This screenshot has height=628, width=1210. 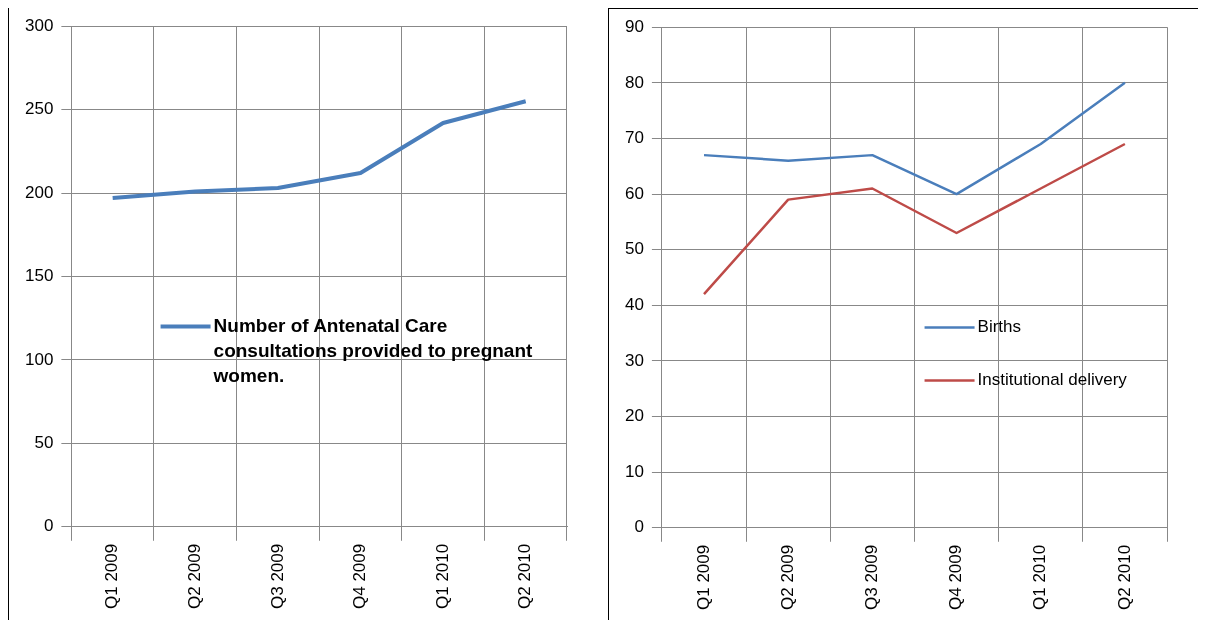 I want to click on y-tick-label: 10, so click(x=634, y=471).